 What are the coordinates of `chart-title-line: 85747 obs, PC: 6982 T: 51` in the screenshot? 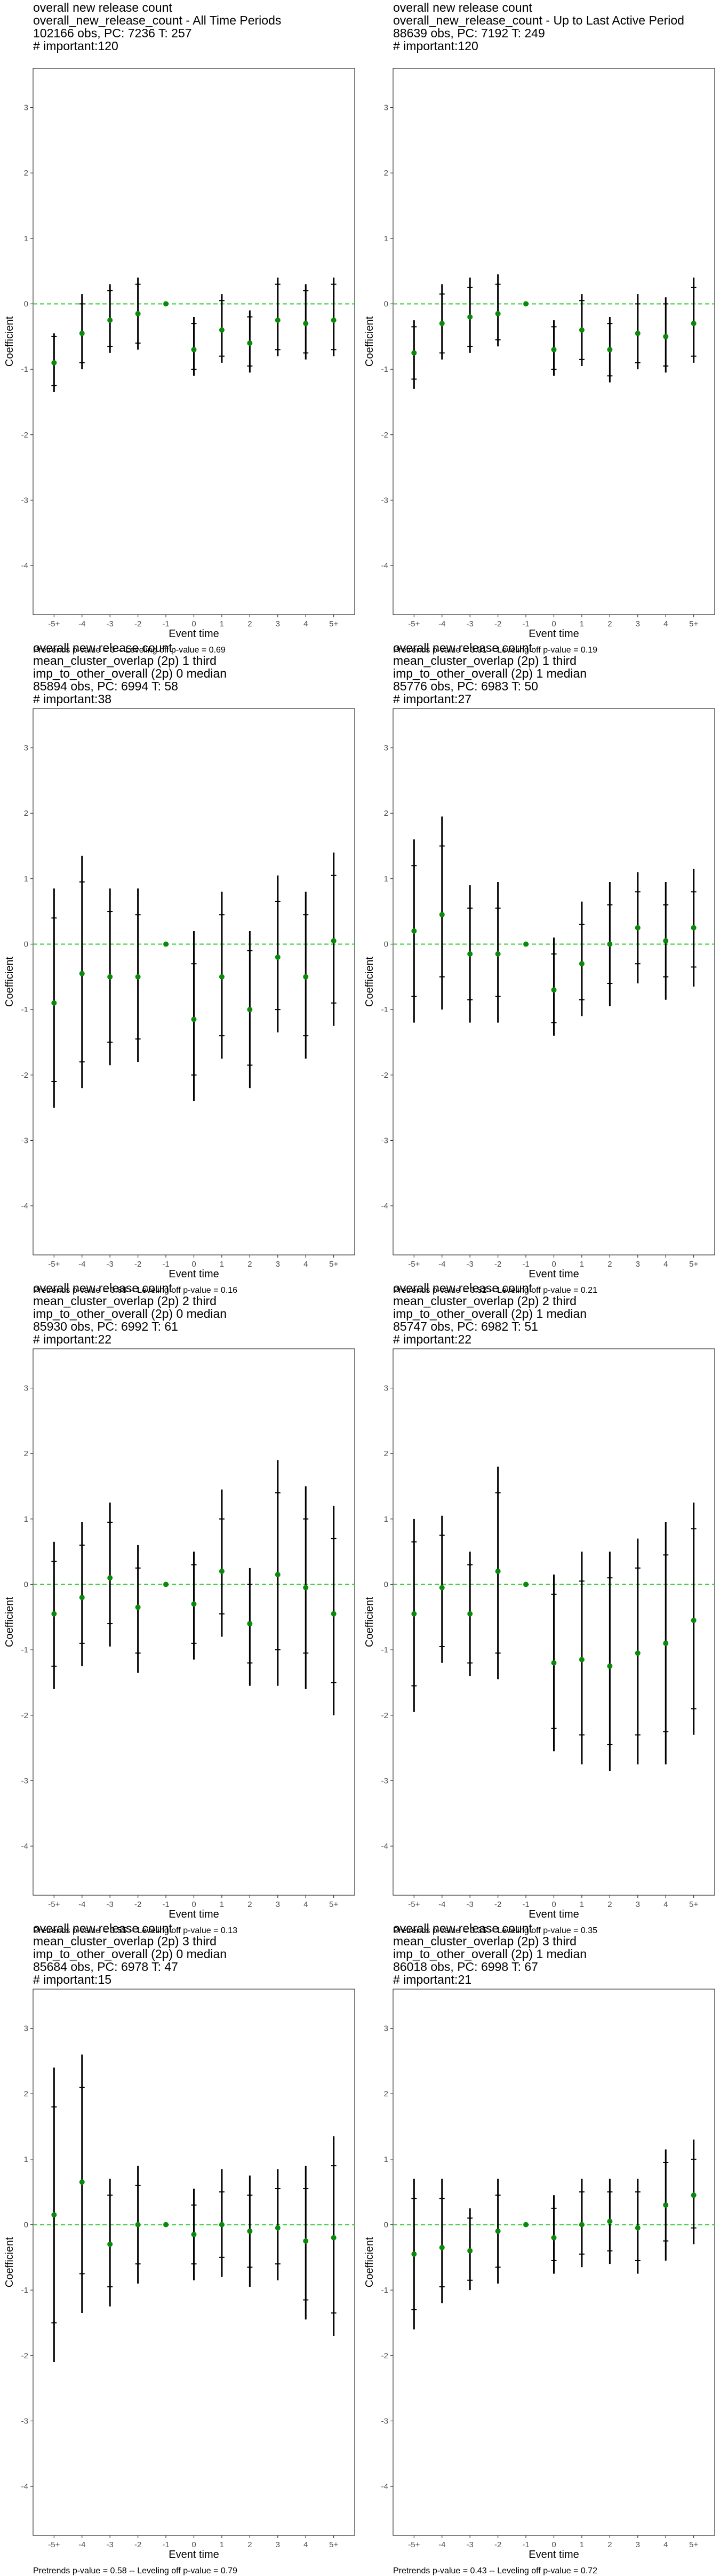 It's located at (465, 1326).